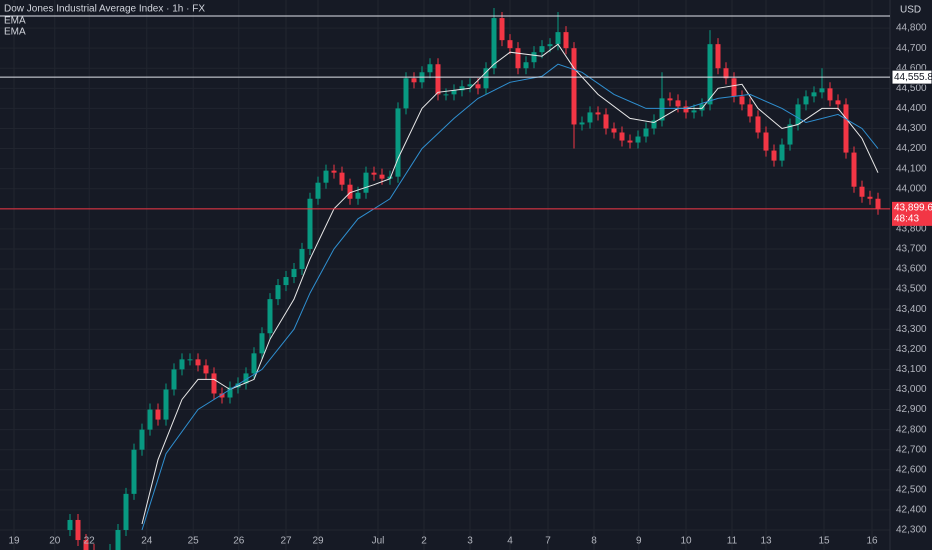  I want to click on x-tick-label: 24, so click(147, 541).